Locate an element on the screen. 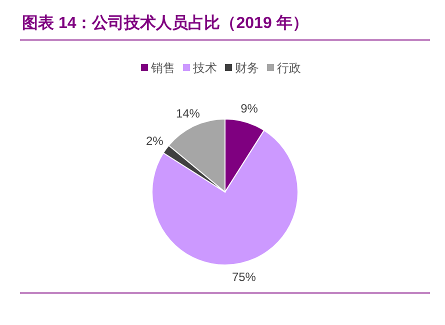 The image size is (445, 325). data-label: 2% is located at coordinates (155, 141).